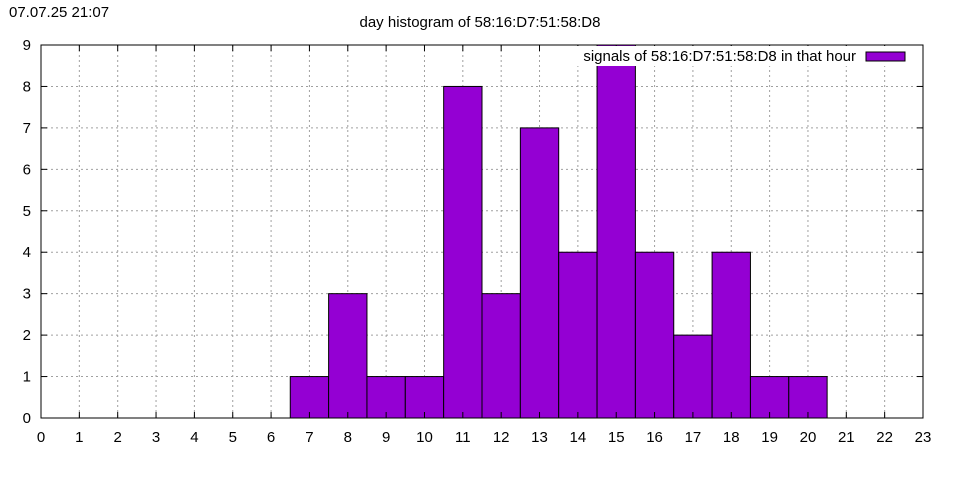 Image resolution: width=960 pixels, height=480 pixels. Describe the element at coordinates (27, 418) in the screenshot. I see `y-tick-label: 0` at that location.